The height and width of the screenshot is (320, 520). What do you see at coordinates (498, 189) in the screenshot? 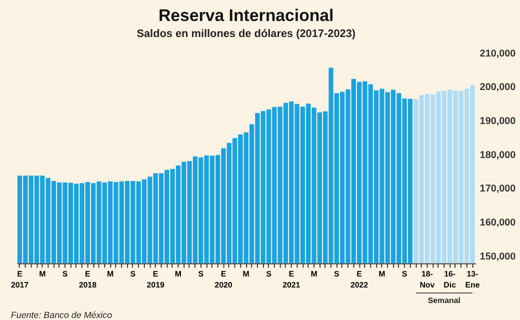
I see `y-tick-label: 170,000` at bounding box center [498, 189].